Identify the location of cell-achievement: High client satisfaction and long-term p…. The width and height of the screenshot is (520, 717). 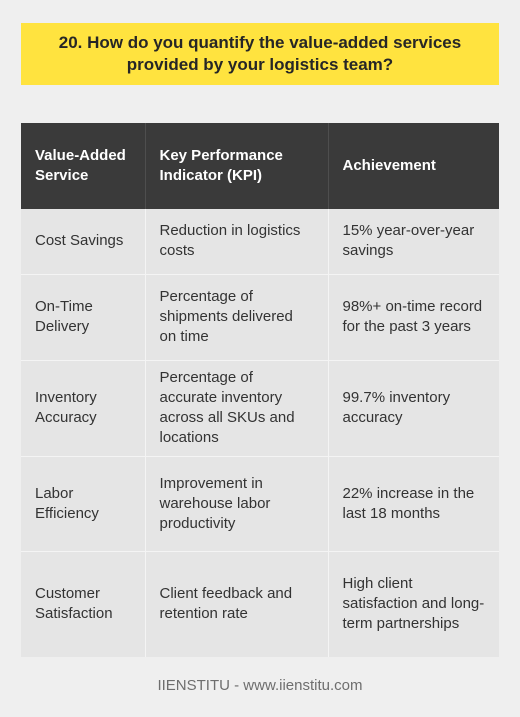
(413, 604).